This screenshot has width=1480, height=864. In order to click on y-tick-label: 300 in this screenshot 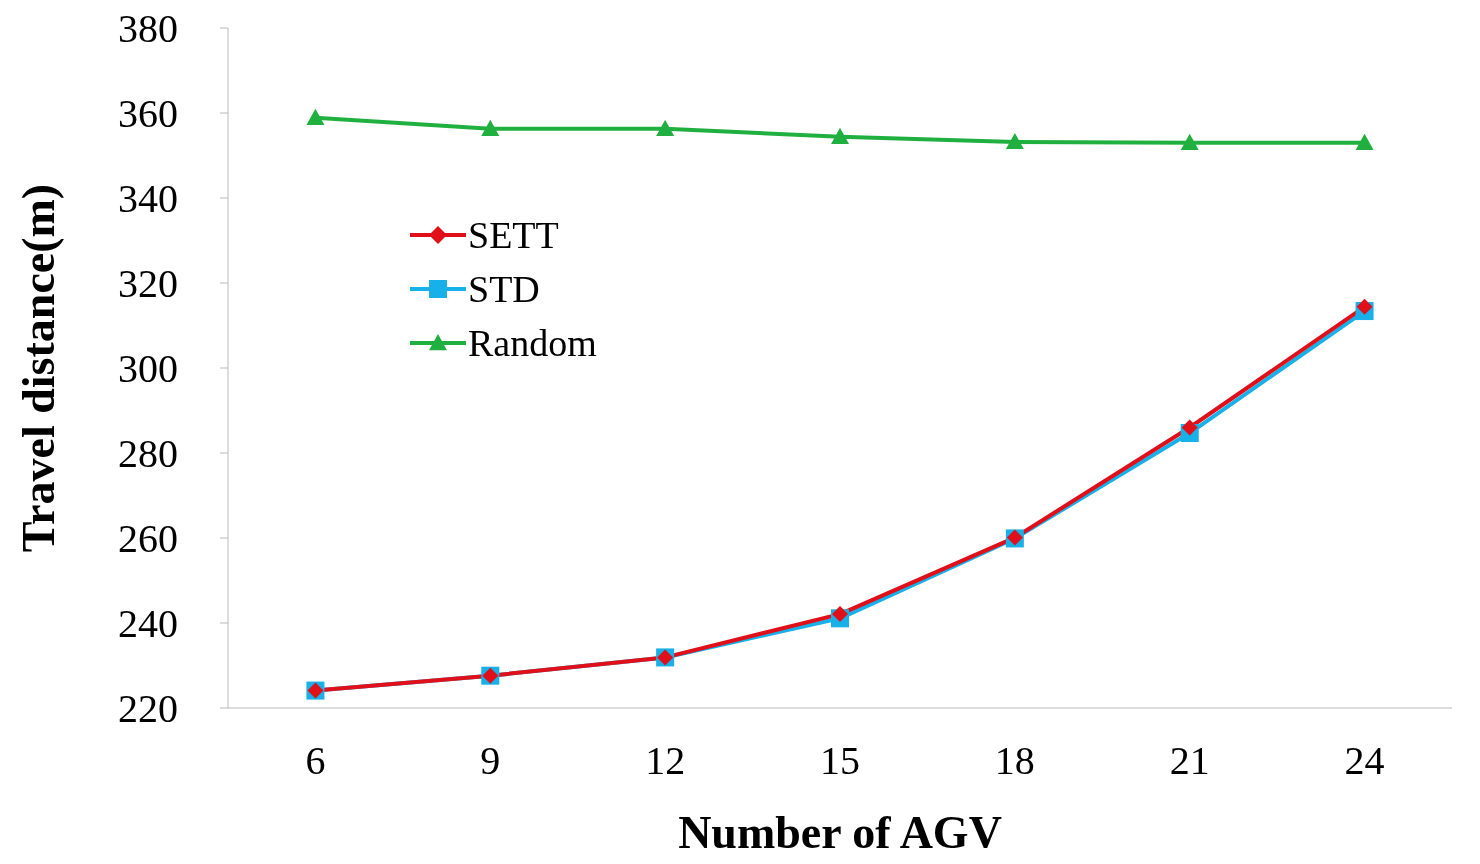, I will do `click(148, 369)`.